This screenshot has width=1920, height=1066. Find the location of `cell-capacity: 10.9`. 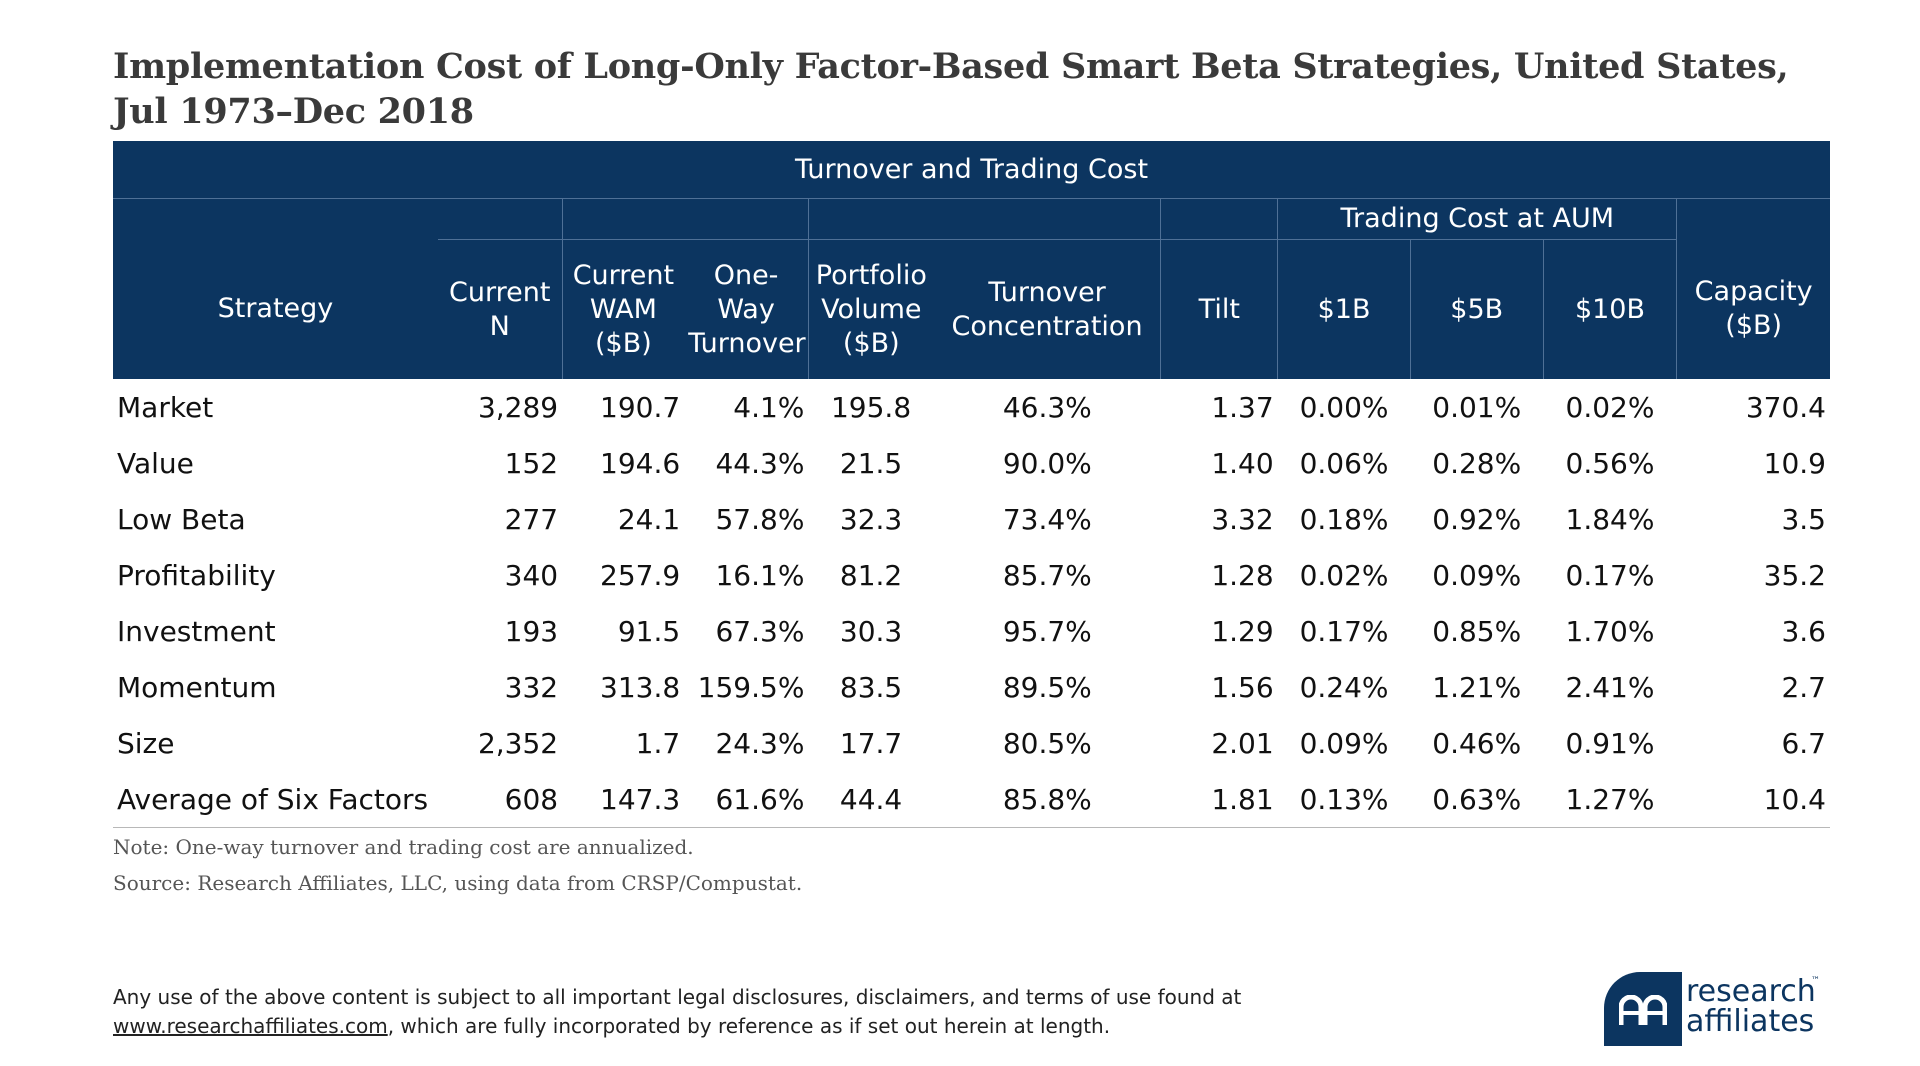

cell-capacity: 10.9 is located at coordinates (1794, 463).